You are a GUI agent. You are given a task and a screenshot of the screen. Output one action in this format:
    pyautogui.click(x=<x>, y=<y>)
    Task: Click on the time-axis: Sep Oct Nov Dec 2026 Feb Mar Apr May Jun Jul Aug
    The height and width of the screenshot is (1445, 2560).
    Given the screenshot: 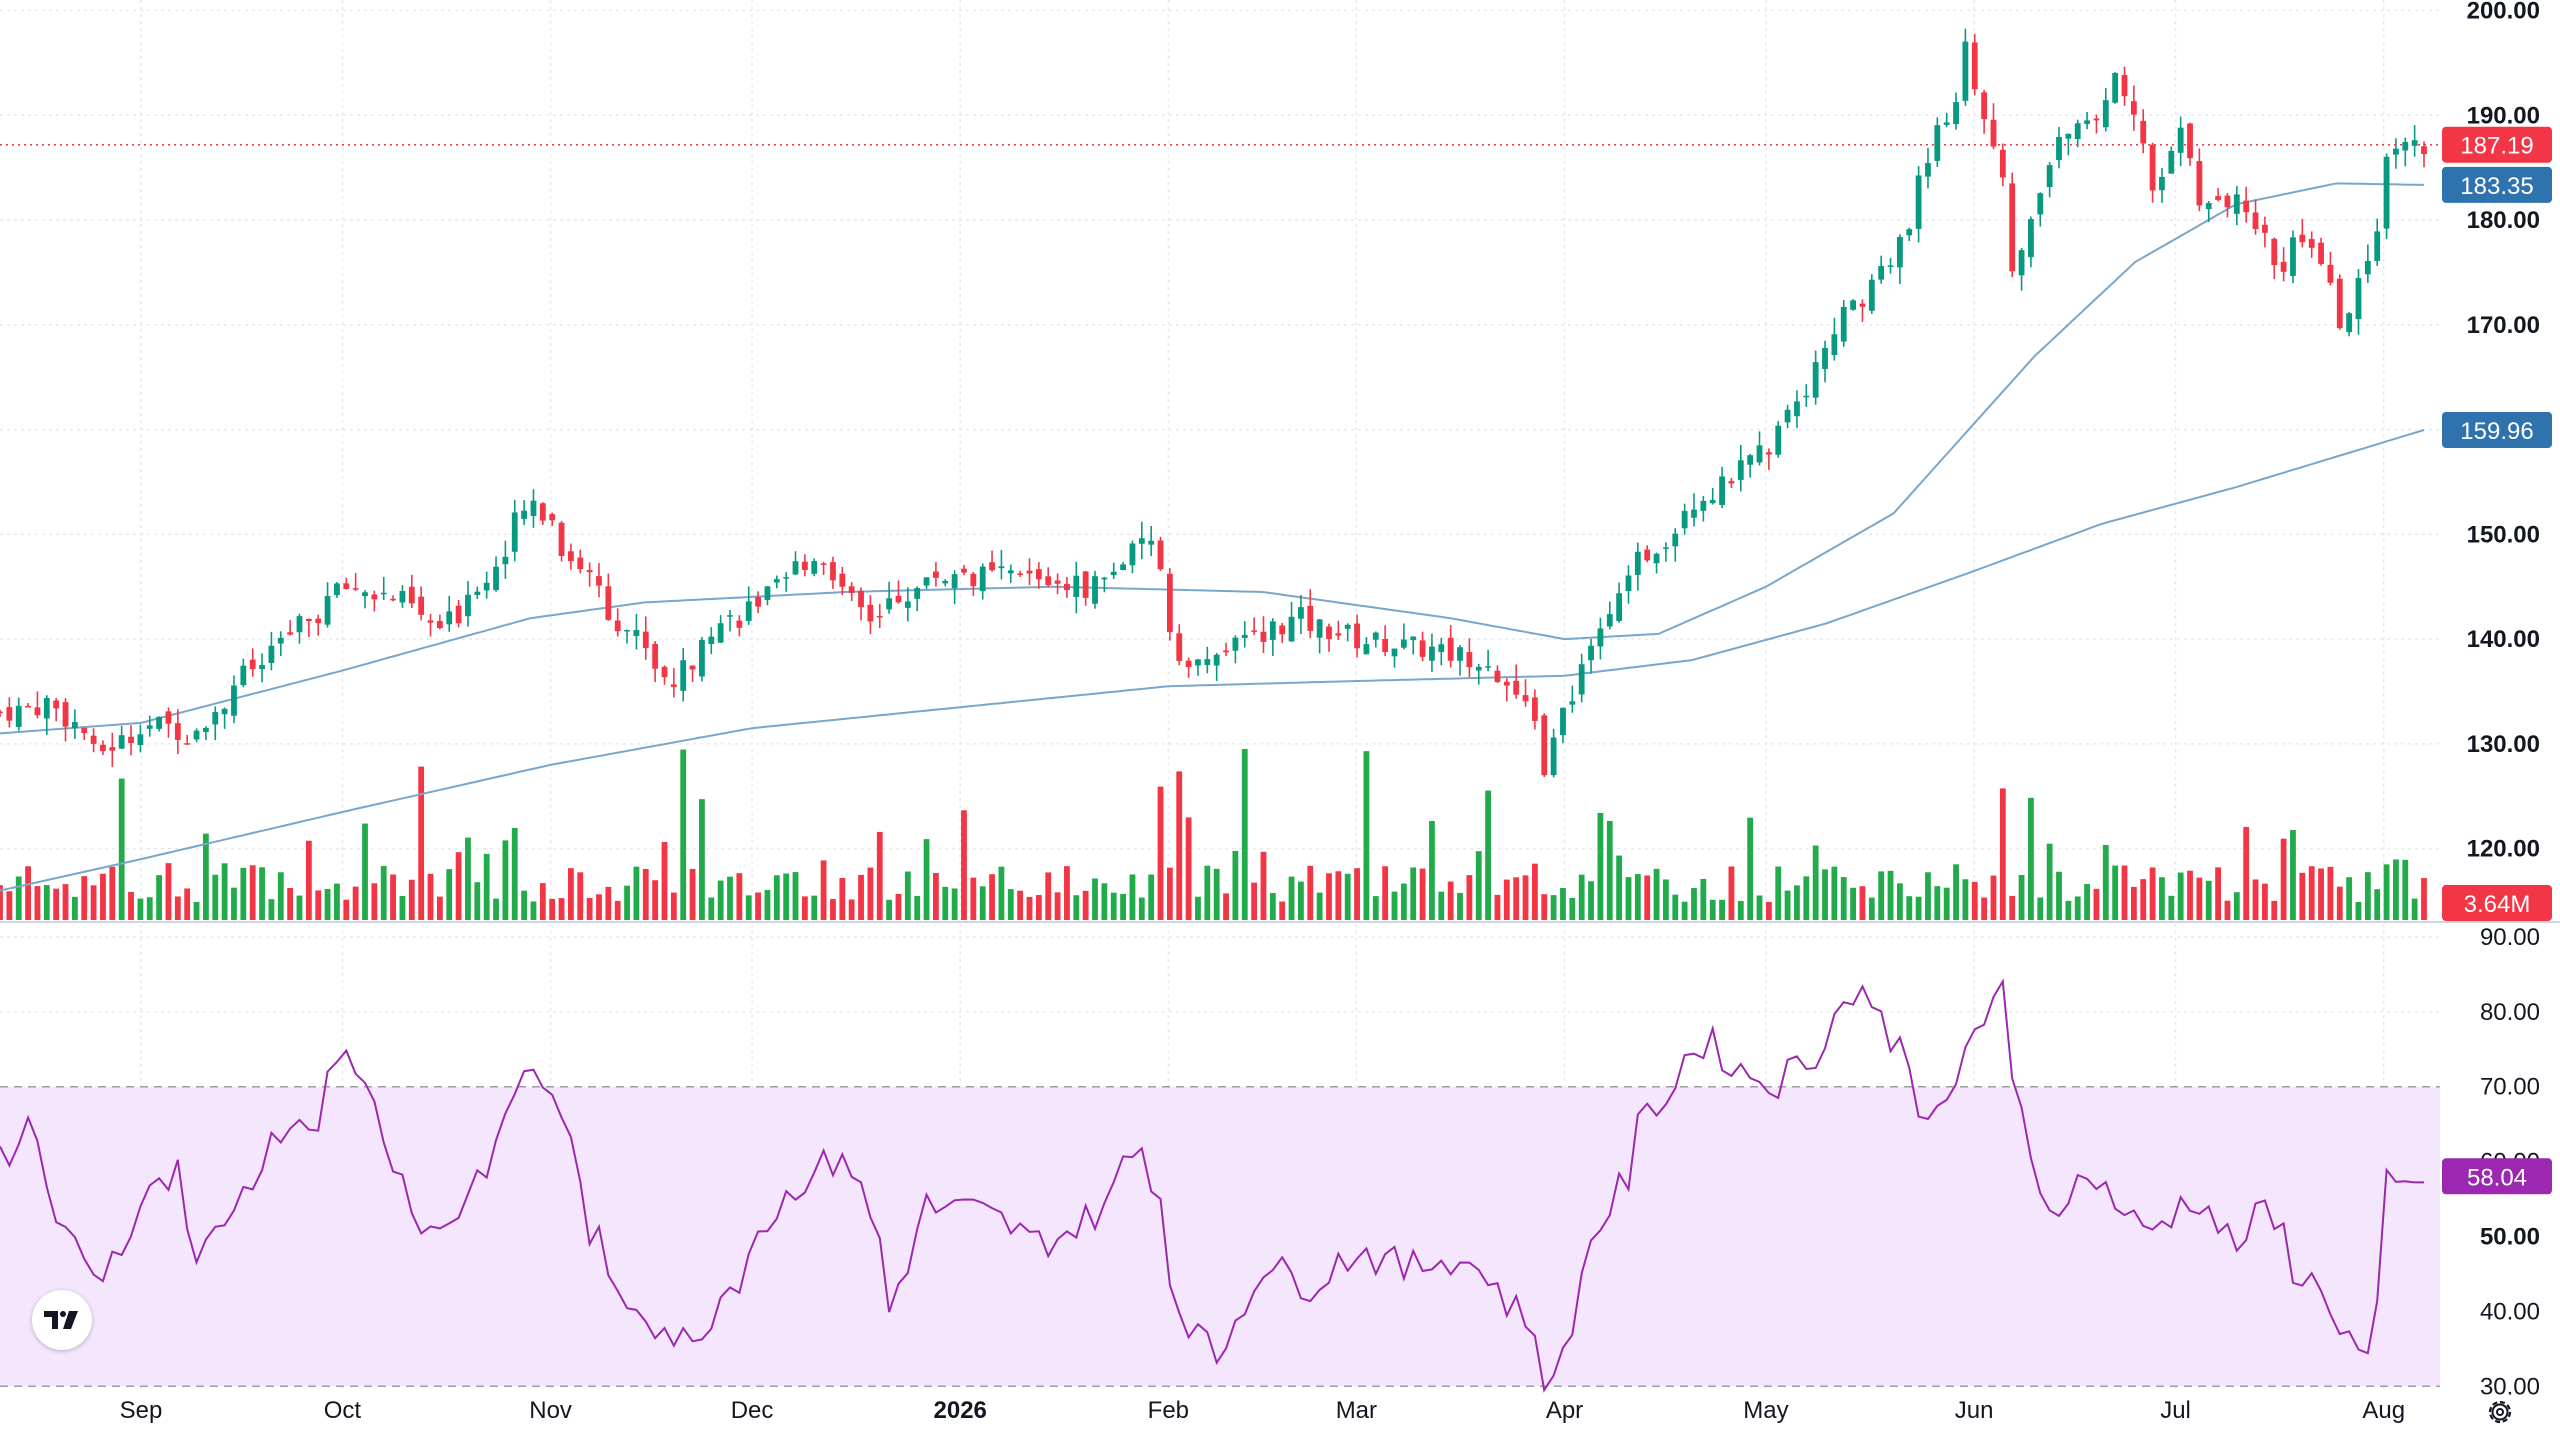 What is the action you would take?
    pyautogui.click(x=1262, y=1410)
    